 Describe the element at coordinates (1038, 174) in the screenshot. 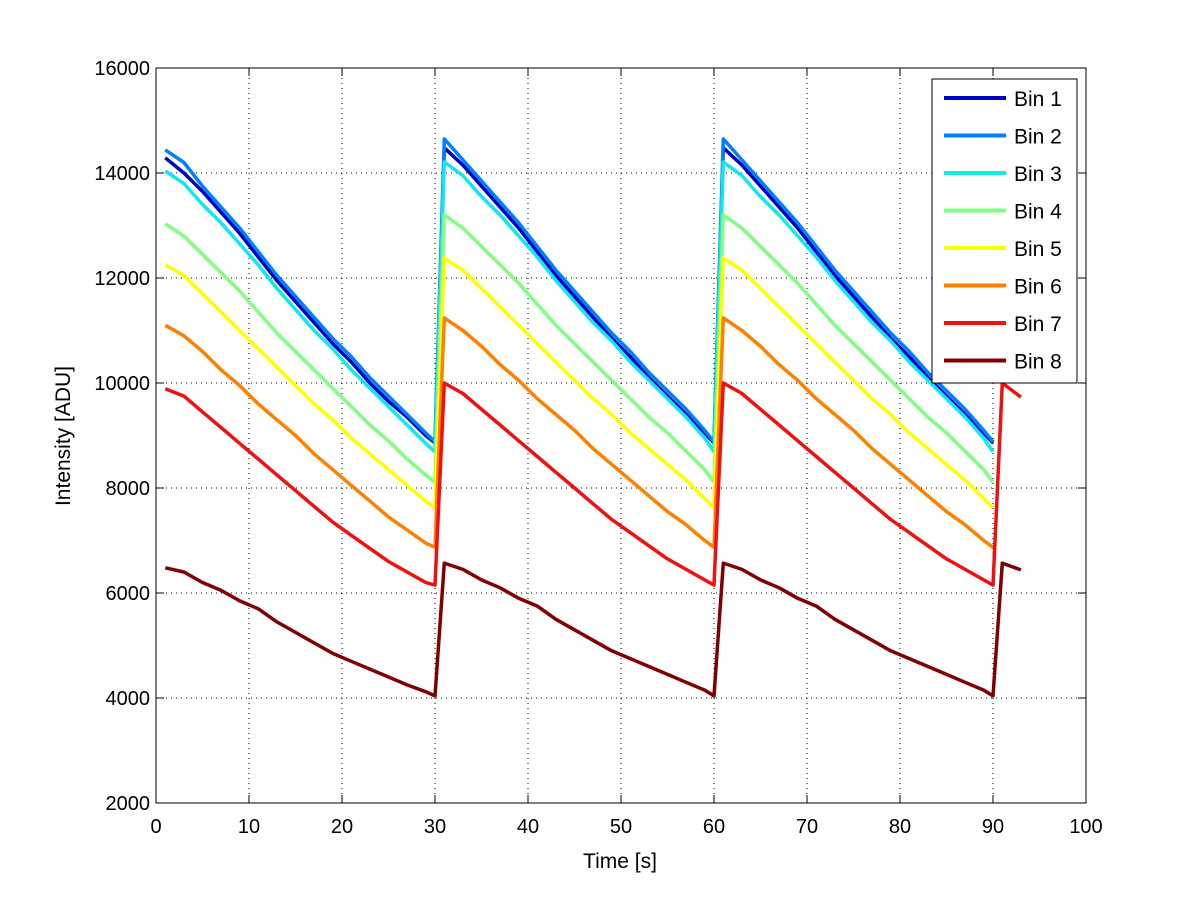

I see `legend-label-bin-3: Bin 3` at that location.